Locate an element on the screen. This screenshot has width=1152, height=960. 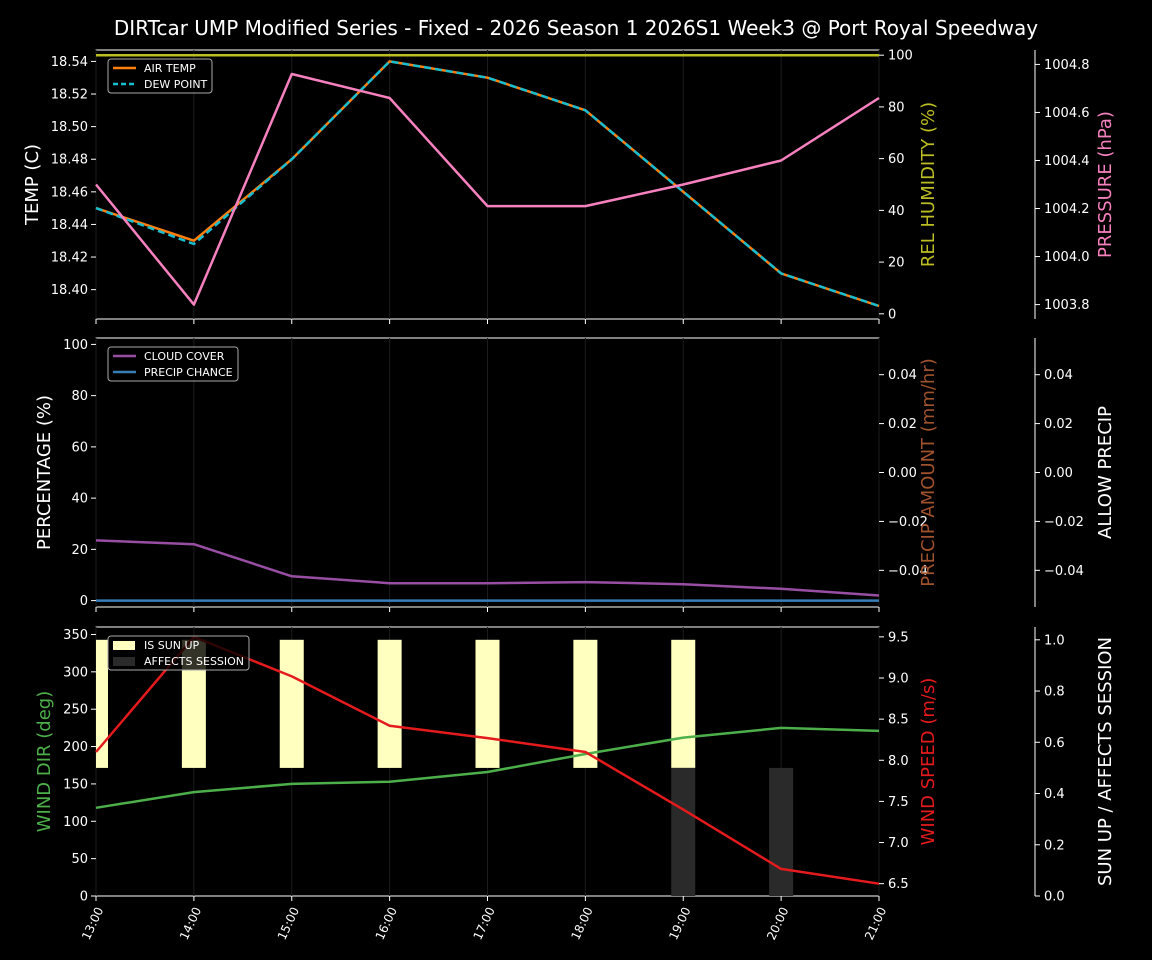
legend-label: PRECIP CHANCE is located at coordinates (188, 372).